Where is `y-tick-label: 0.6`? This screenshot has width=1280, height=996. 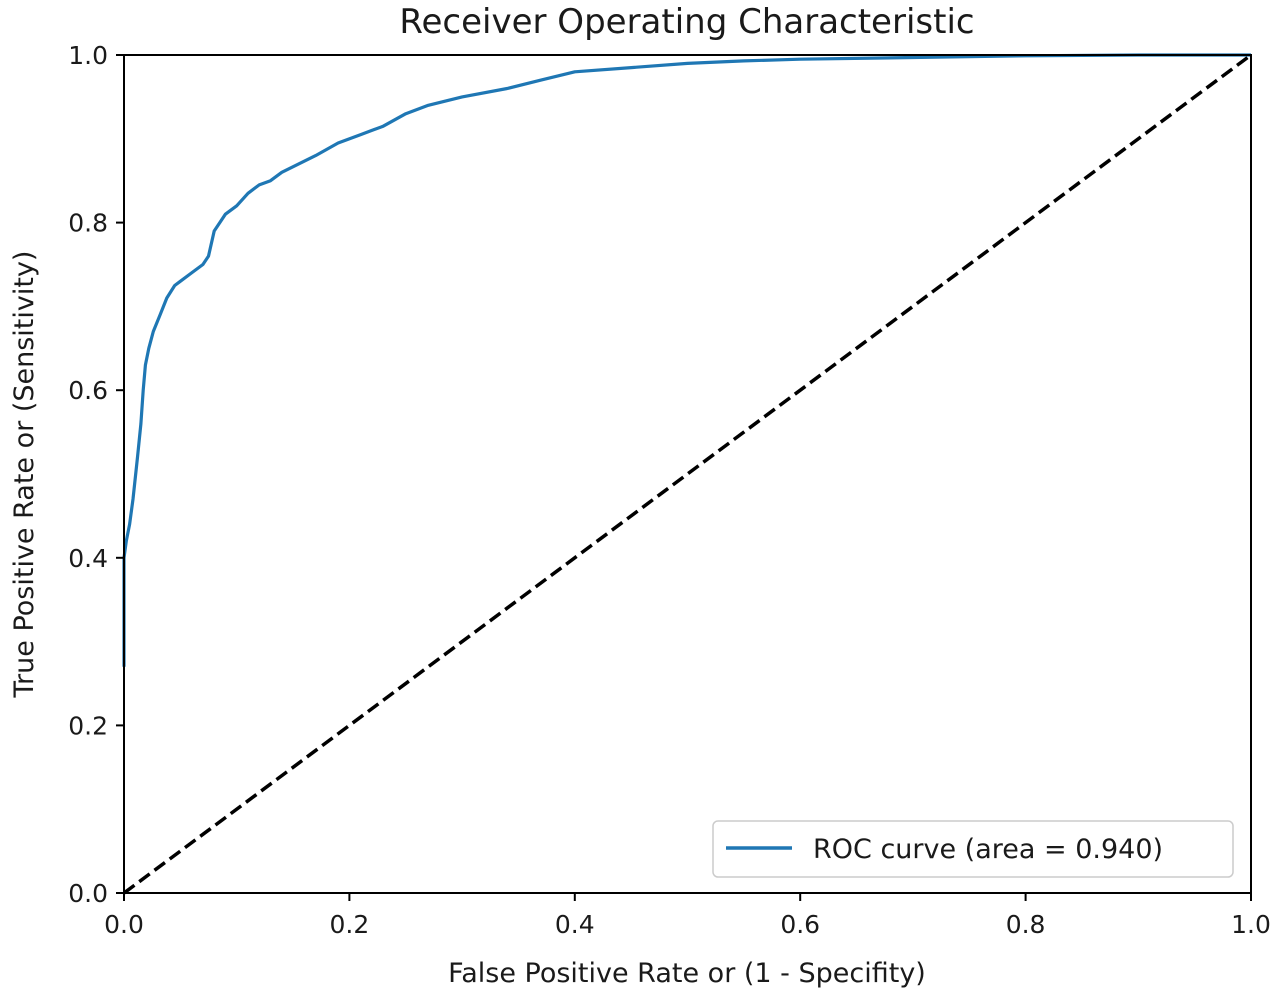 y-tick-label: 0.6 is located at coordinates (88, 390).